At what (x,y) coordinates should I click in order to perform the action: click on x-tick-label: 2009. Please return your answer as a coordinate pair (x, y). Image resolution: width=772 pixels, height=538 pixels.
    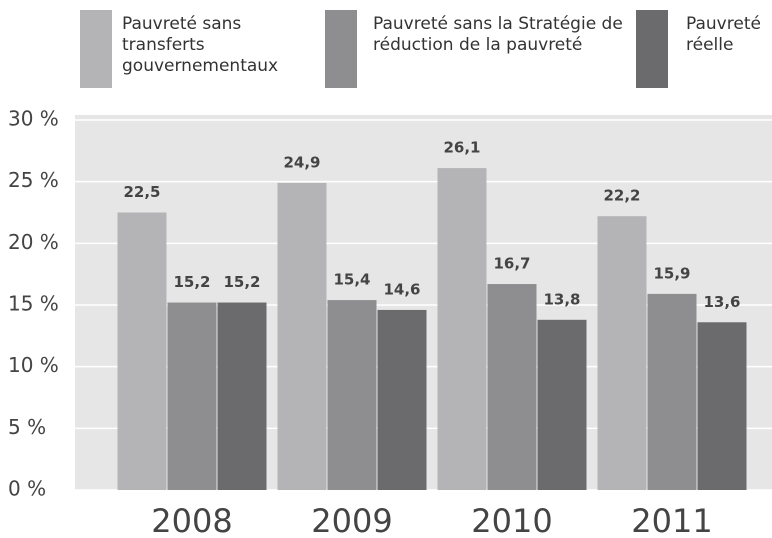
    Looking at the image, I should click on (351, 520).